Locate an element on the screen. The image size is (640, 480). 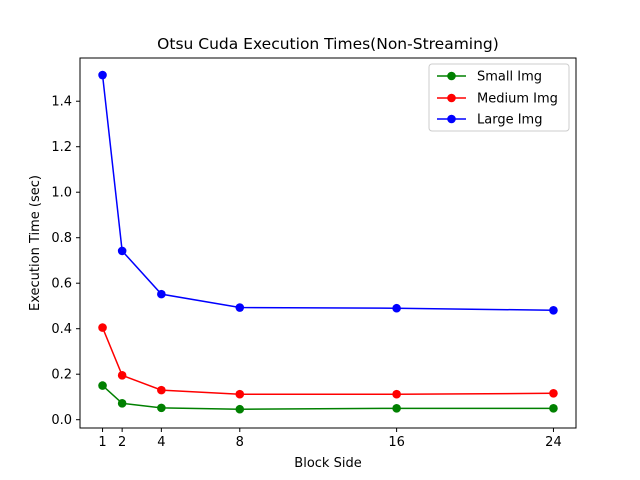
x-axis: 1 2 4 8 16 24 is located at coordinates (330, 439).